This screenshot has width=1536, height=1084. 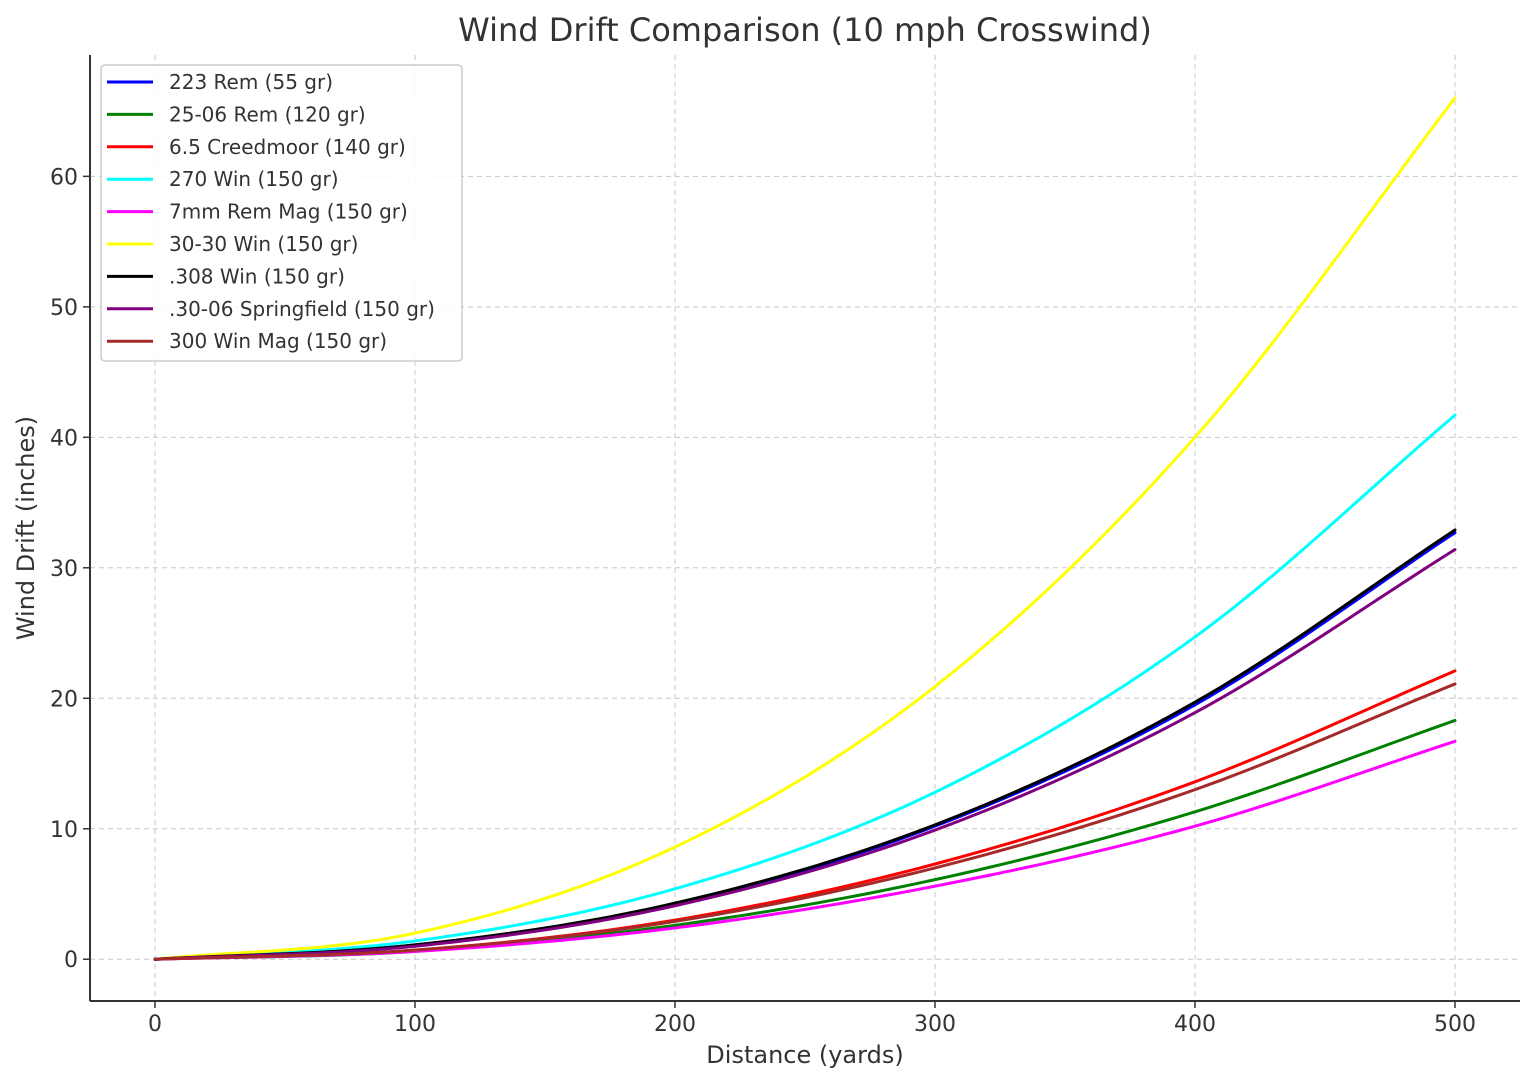 I want to click on y-axis-ticks: 0 10 20 30 40 50 60, so click(x=70, y=569).